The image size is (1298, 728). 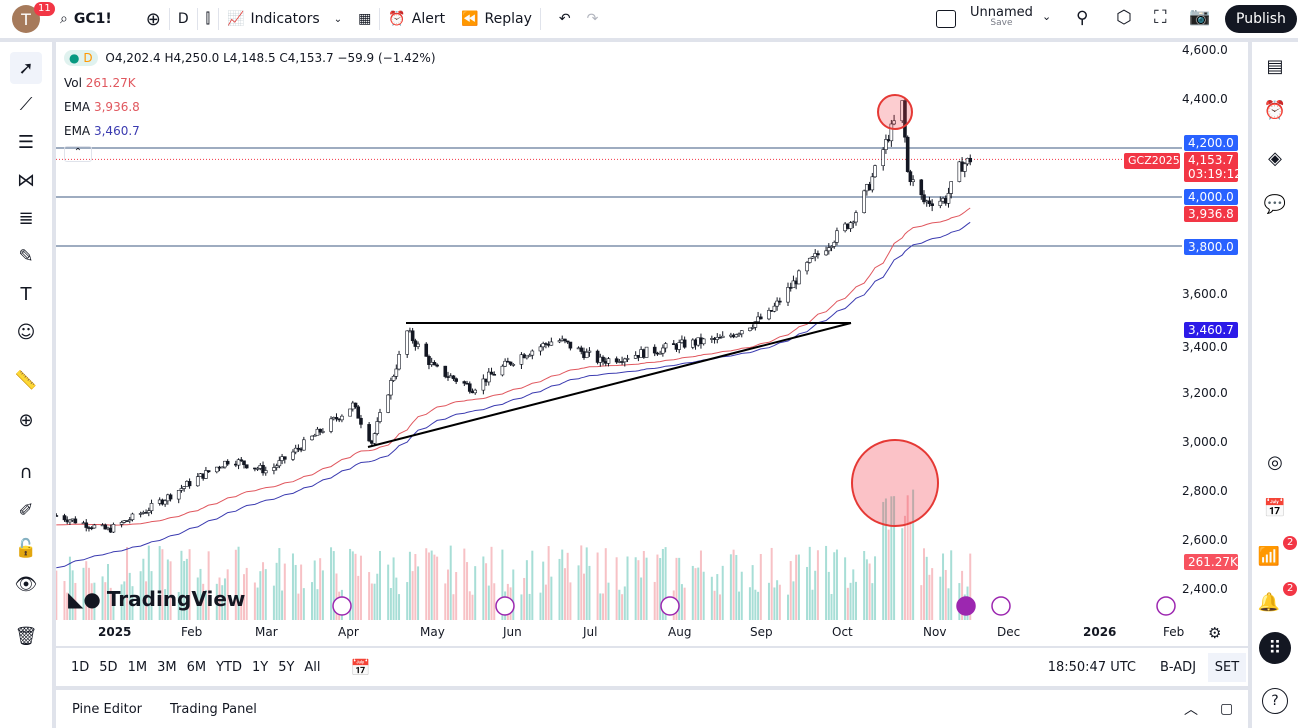 What do you see at coordinates (78, 154) in the screenshot?
I see `collapse-legend-button: ⌃` at bounding box center [78, 154].